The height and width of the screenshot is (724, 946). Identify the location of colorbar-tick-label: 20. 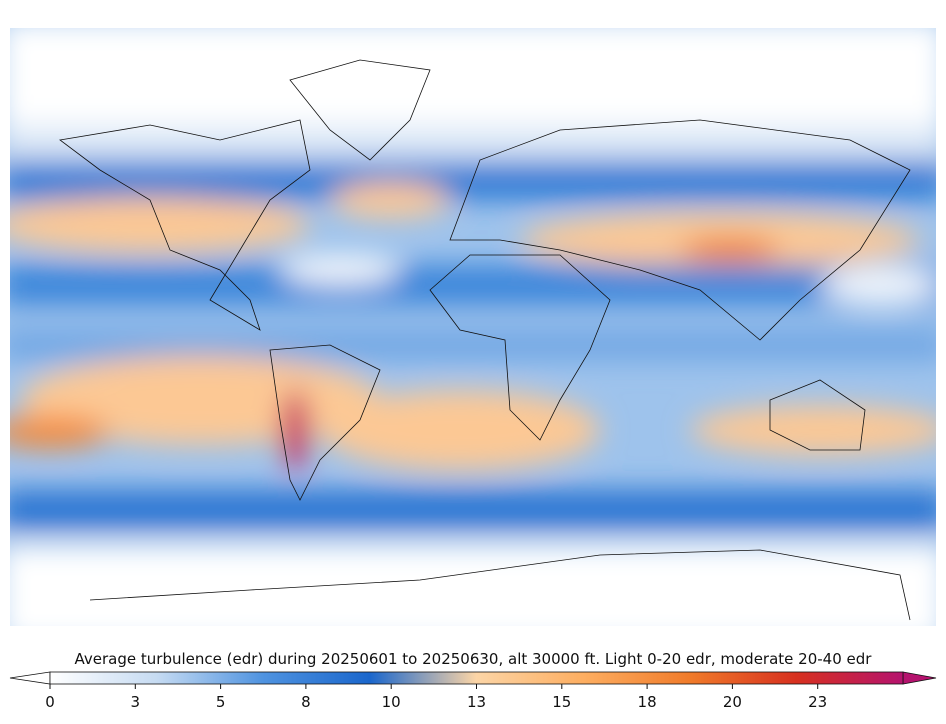
(732, 702).